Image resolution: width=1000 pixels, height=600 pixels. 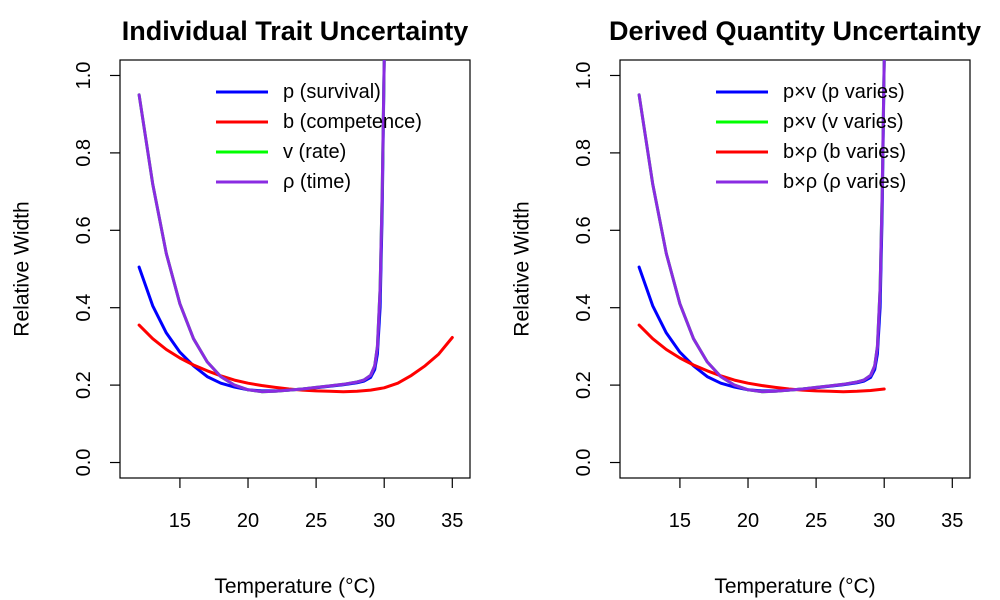 I want to click on chart-title: Derived Quantity Uncertainty, so click(x=795, y=31).